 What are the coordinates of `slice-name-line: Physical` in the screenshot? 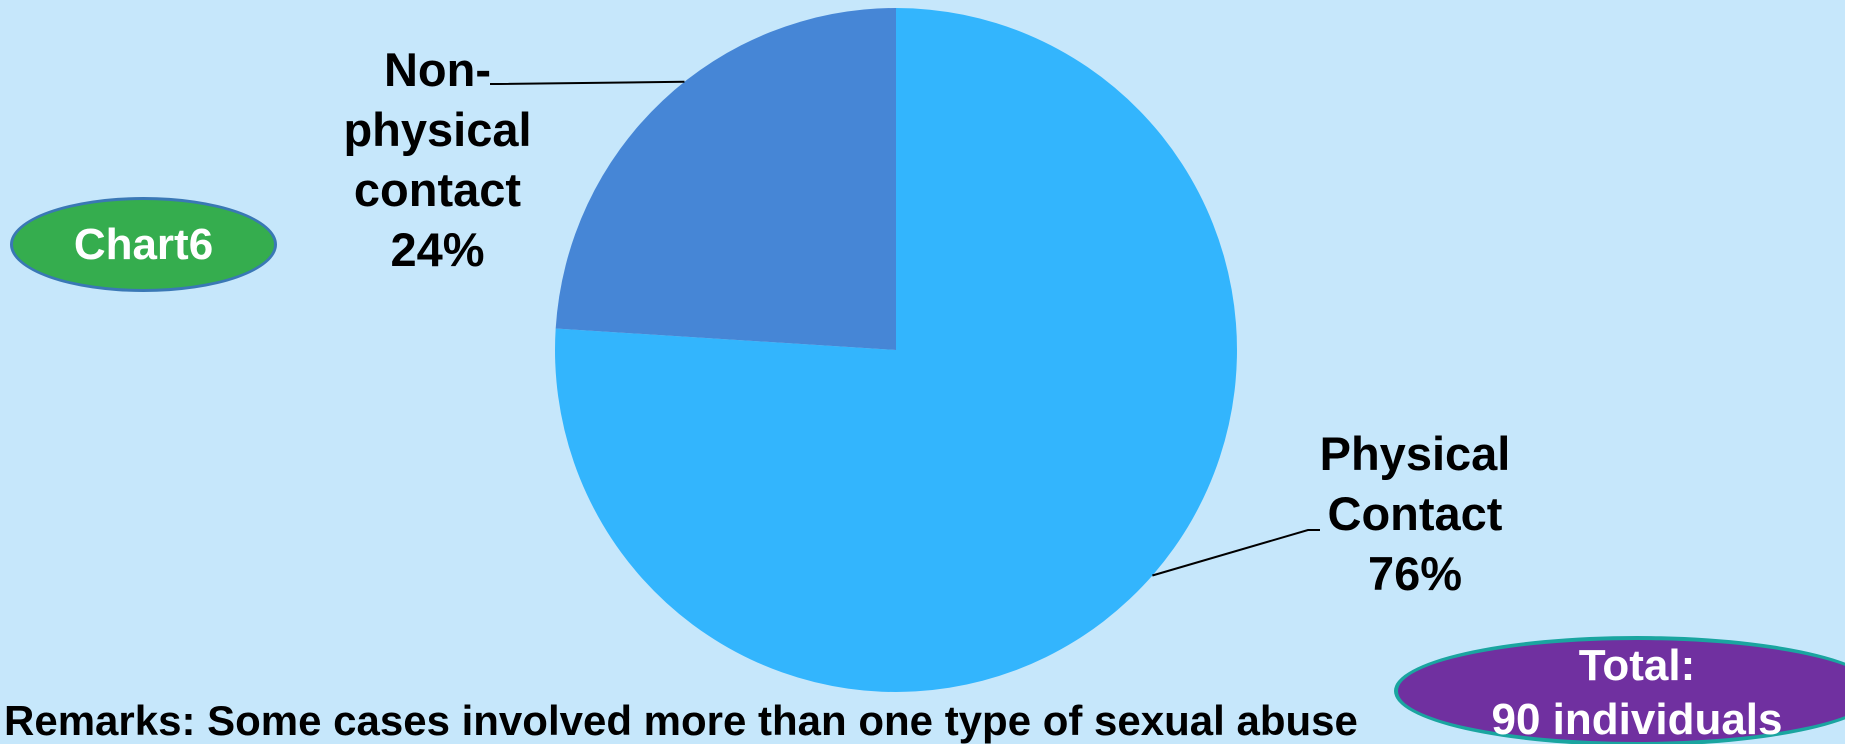 It's located at (1415, 453).